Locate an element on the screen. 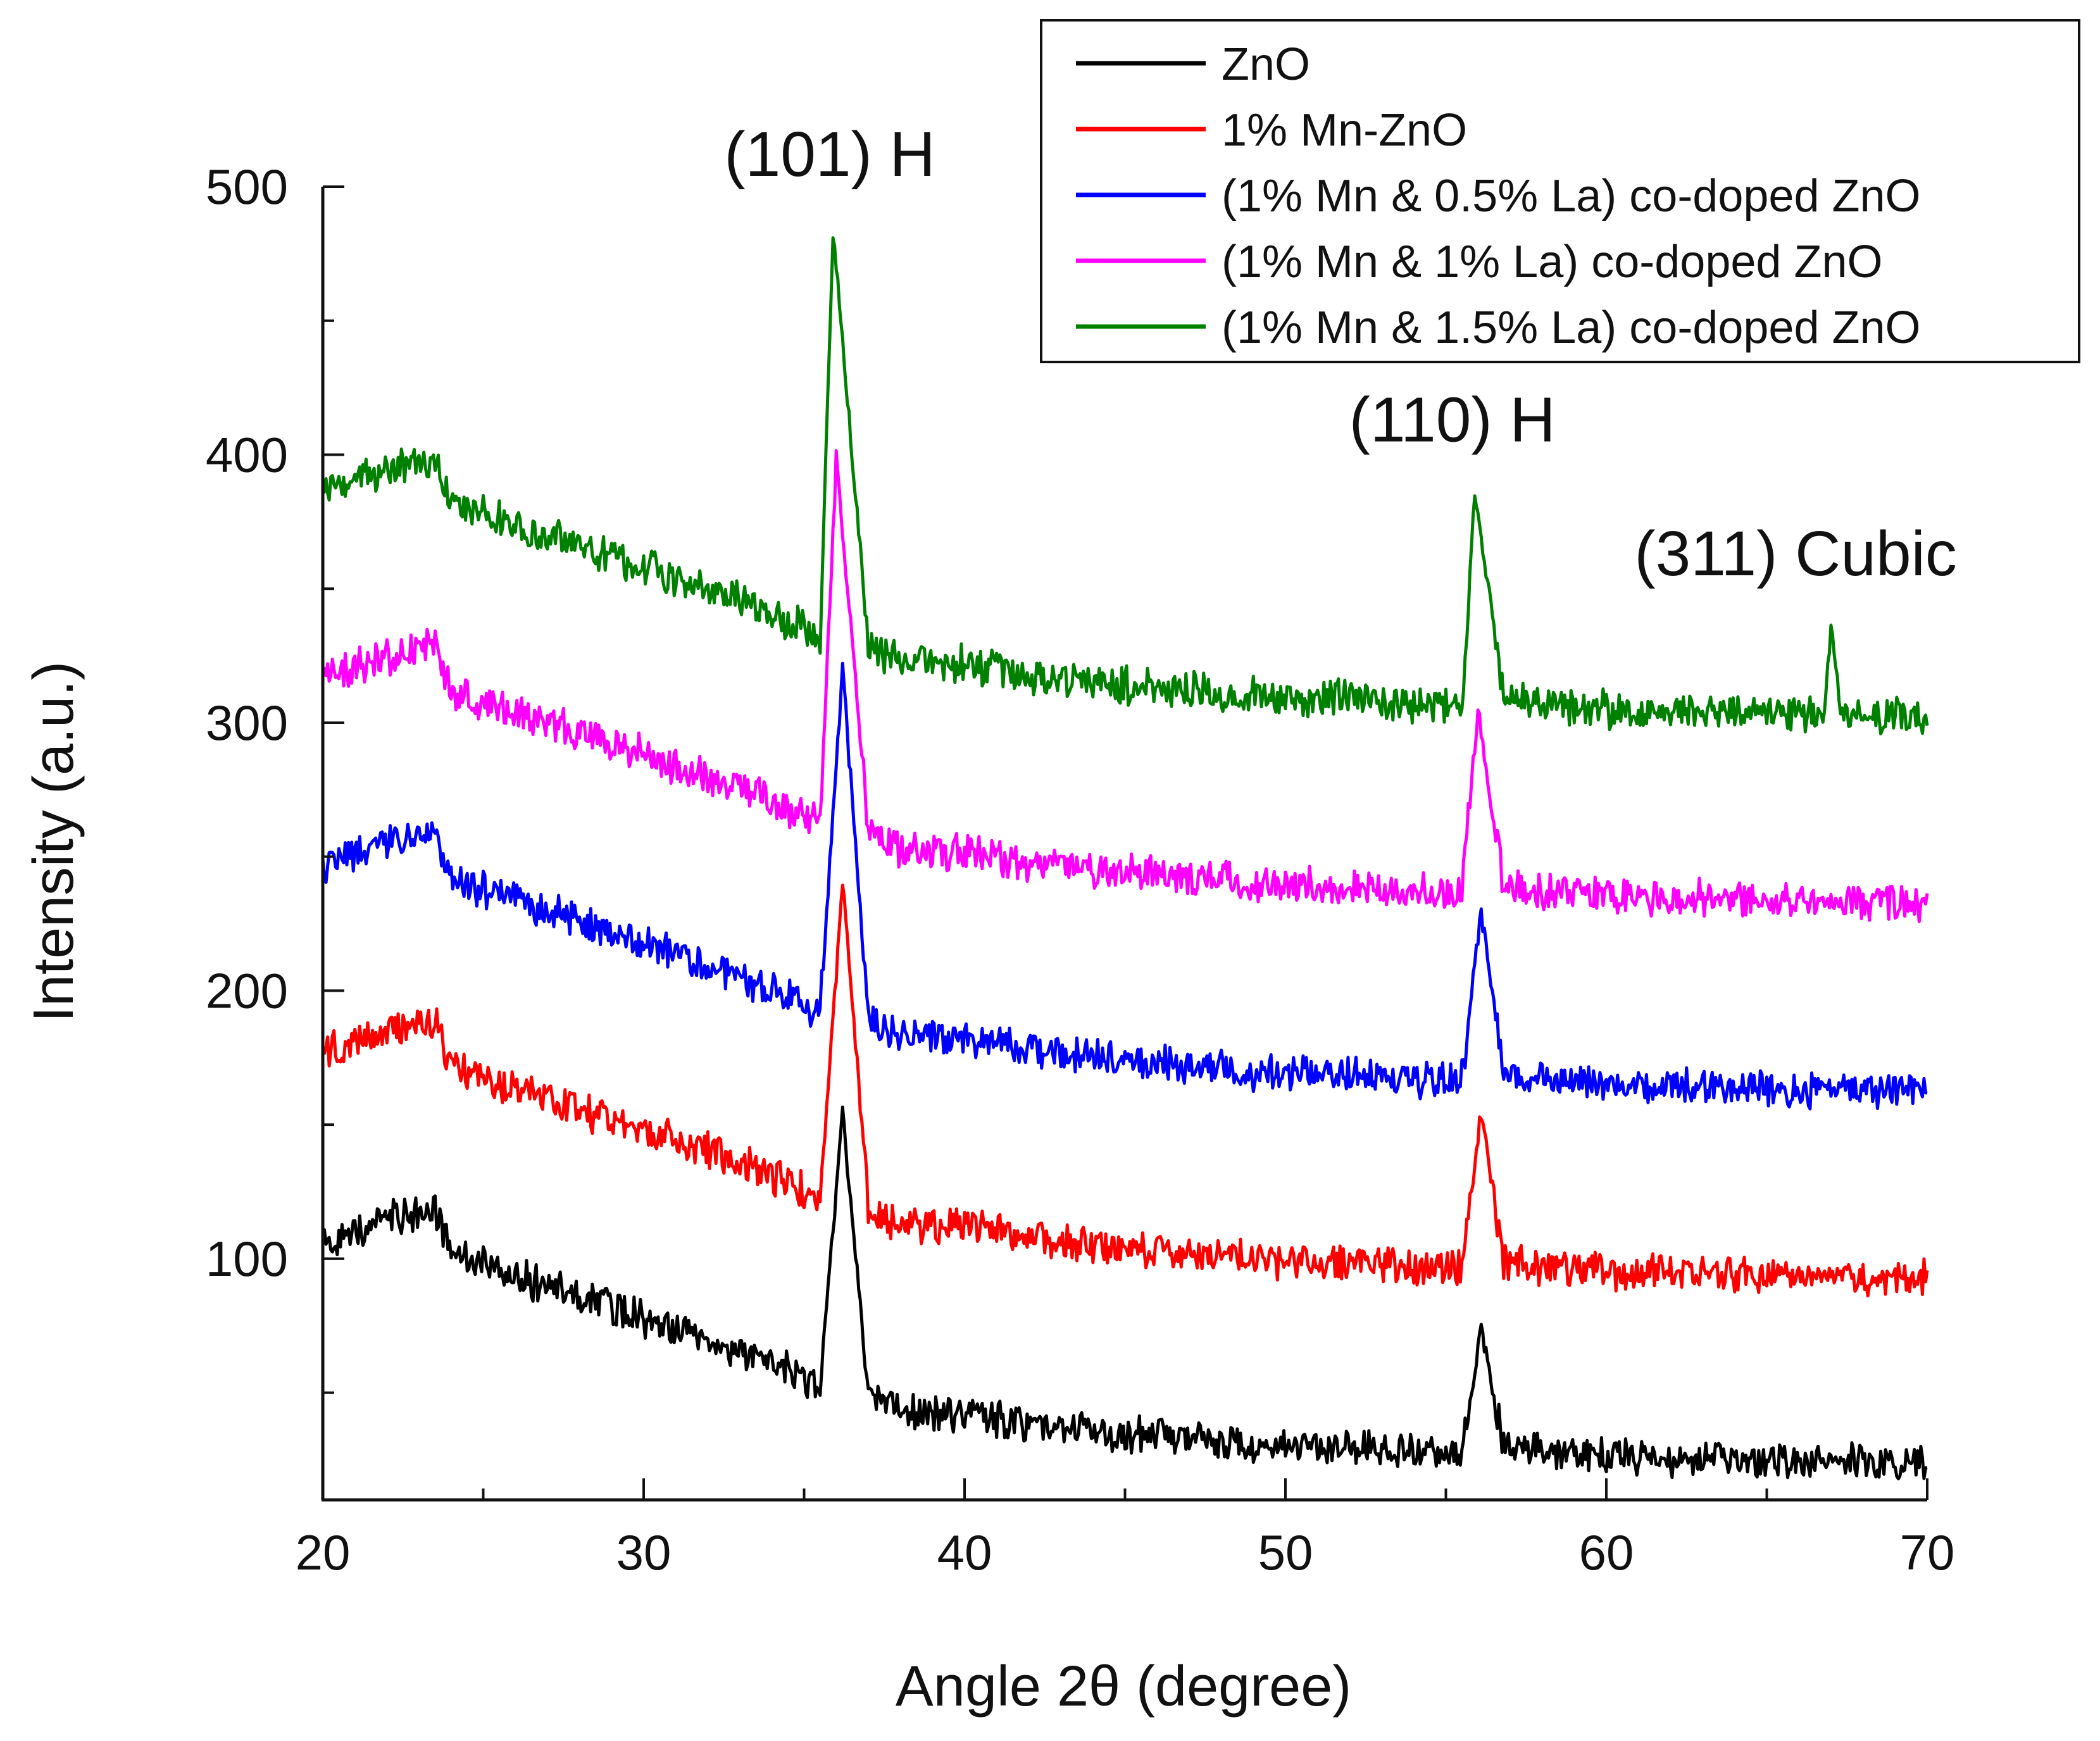 The width and height of the screenshot is (2100, 1741). y-tick-label: 500 is located at coordinates (247, 187).